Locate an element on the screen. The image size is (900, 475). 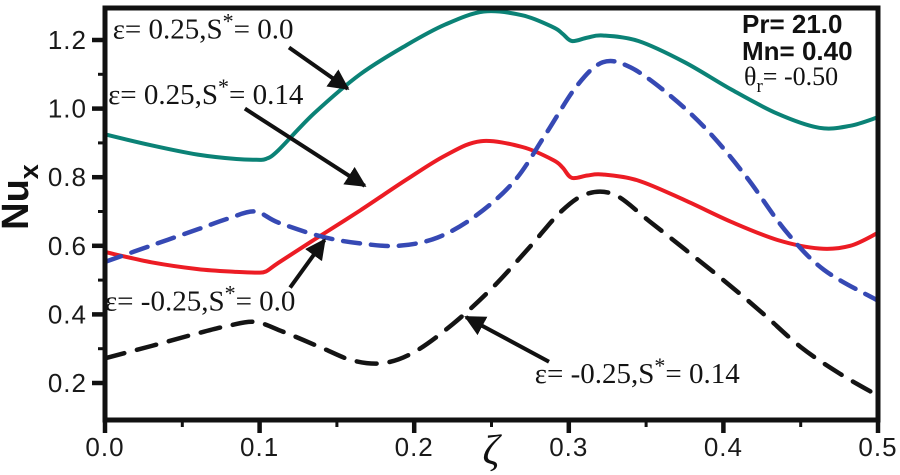
param-pr: Pr= 21.0 is located at coordinates (792, 24).